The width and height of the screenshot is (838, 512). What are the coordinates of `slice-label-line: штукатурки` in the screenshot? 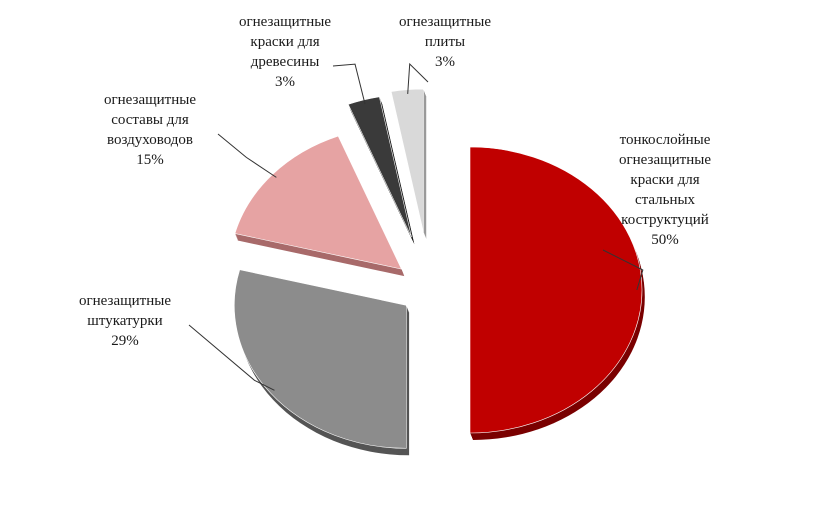 It's located at (125, 321).